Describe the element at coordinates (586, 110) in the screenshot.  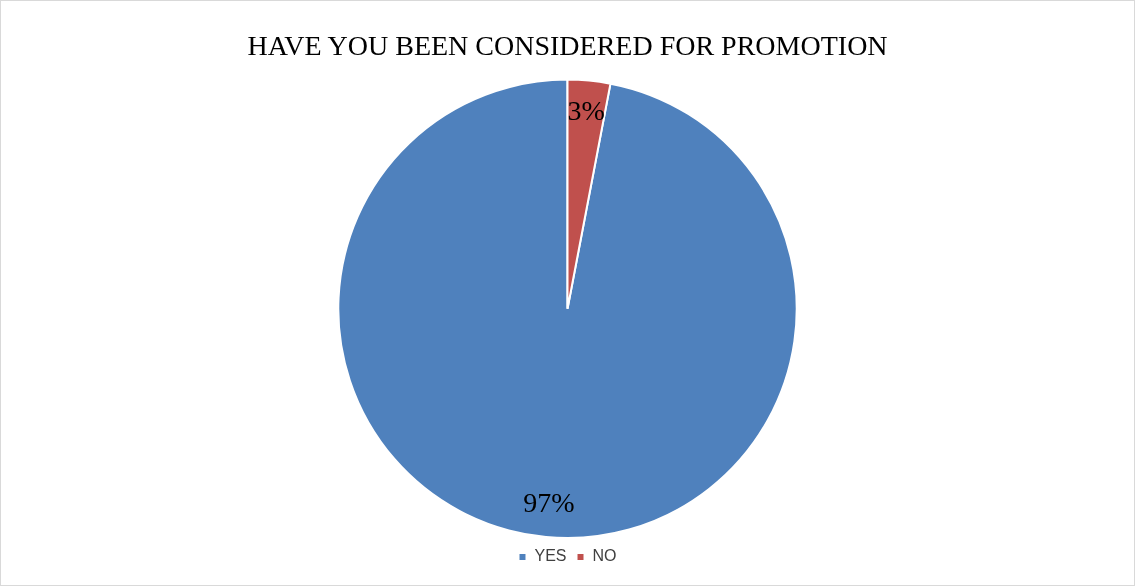
I see `data-label: 3%` at that location.